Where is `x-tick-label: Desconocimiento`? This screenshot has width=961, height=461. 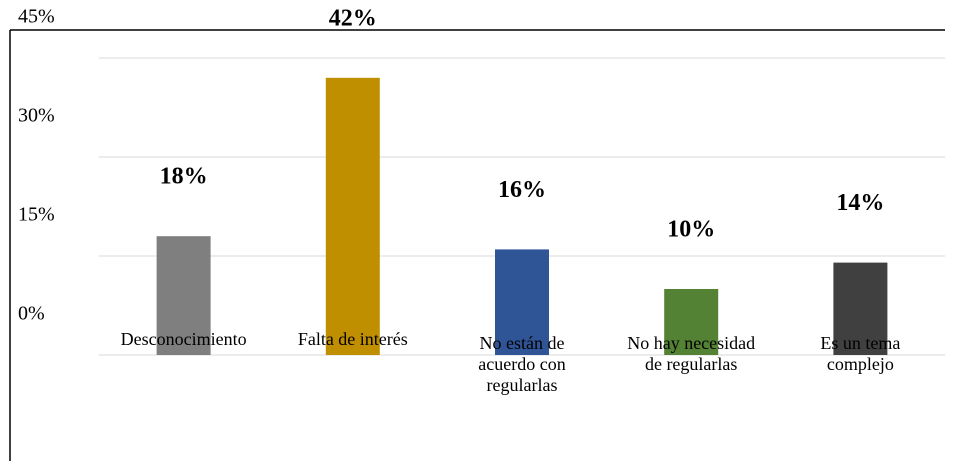 x-tick-label: Desconocimiento is located at coordinates (183, 339).